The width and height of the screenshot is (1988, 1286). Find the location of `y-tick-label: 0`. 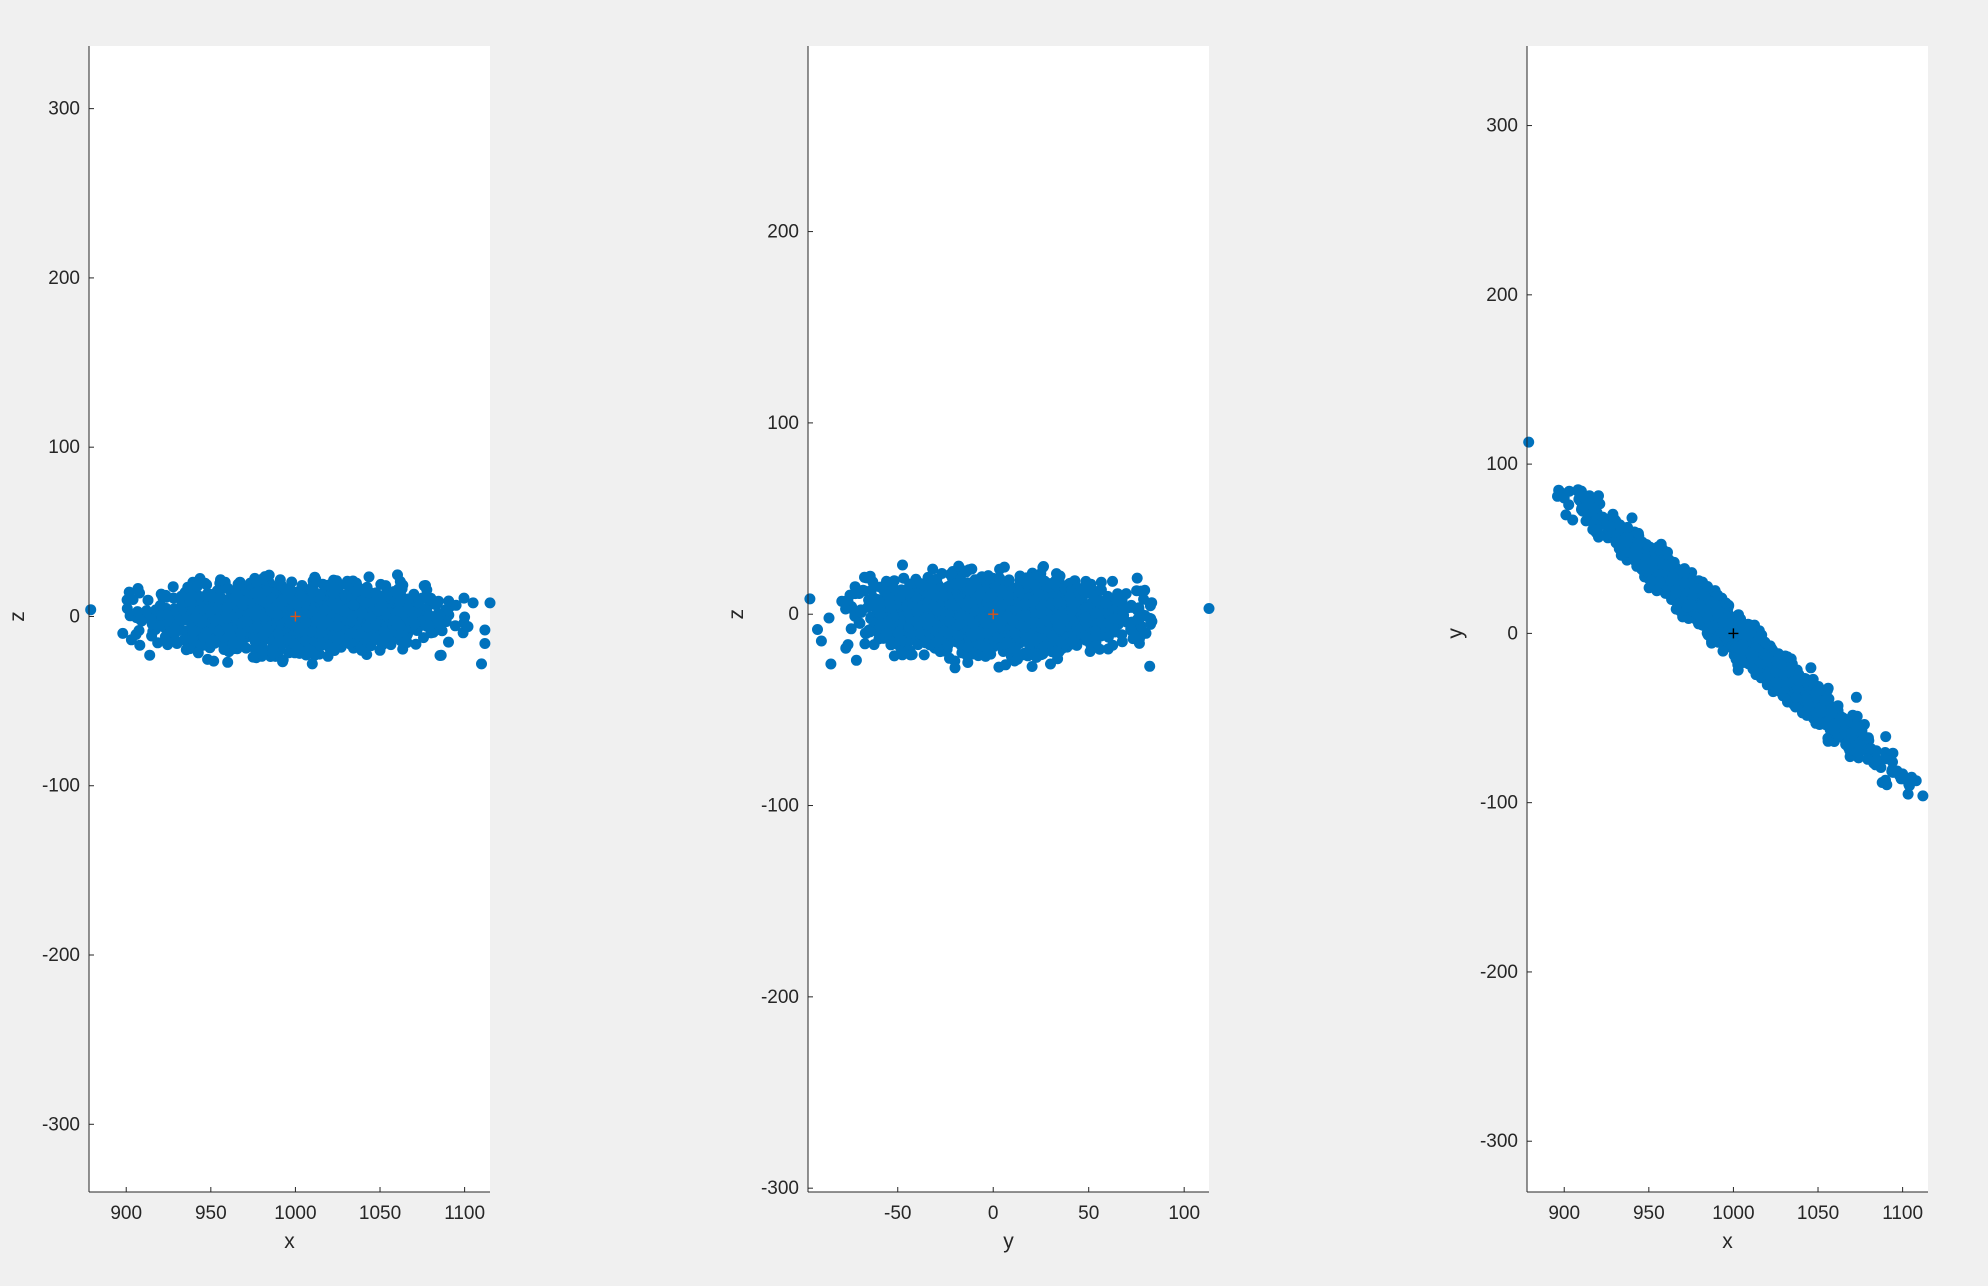

y-tick-label: 0 is located at coordinates (793, 614).